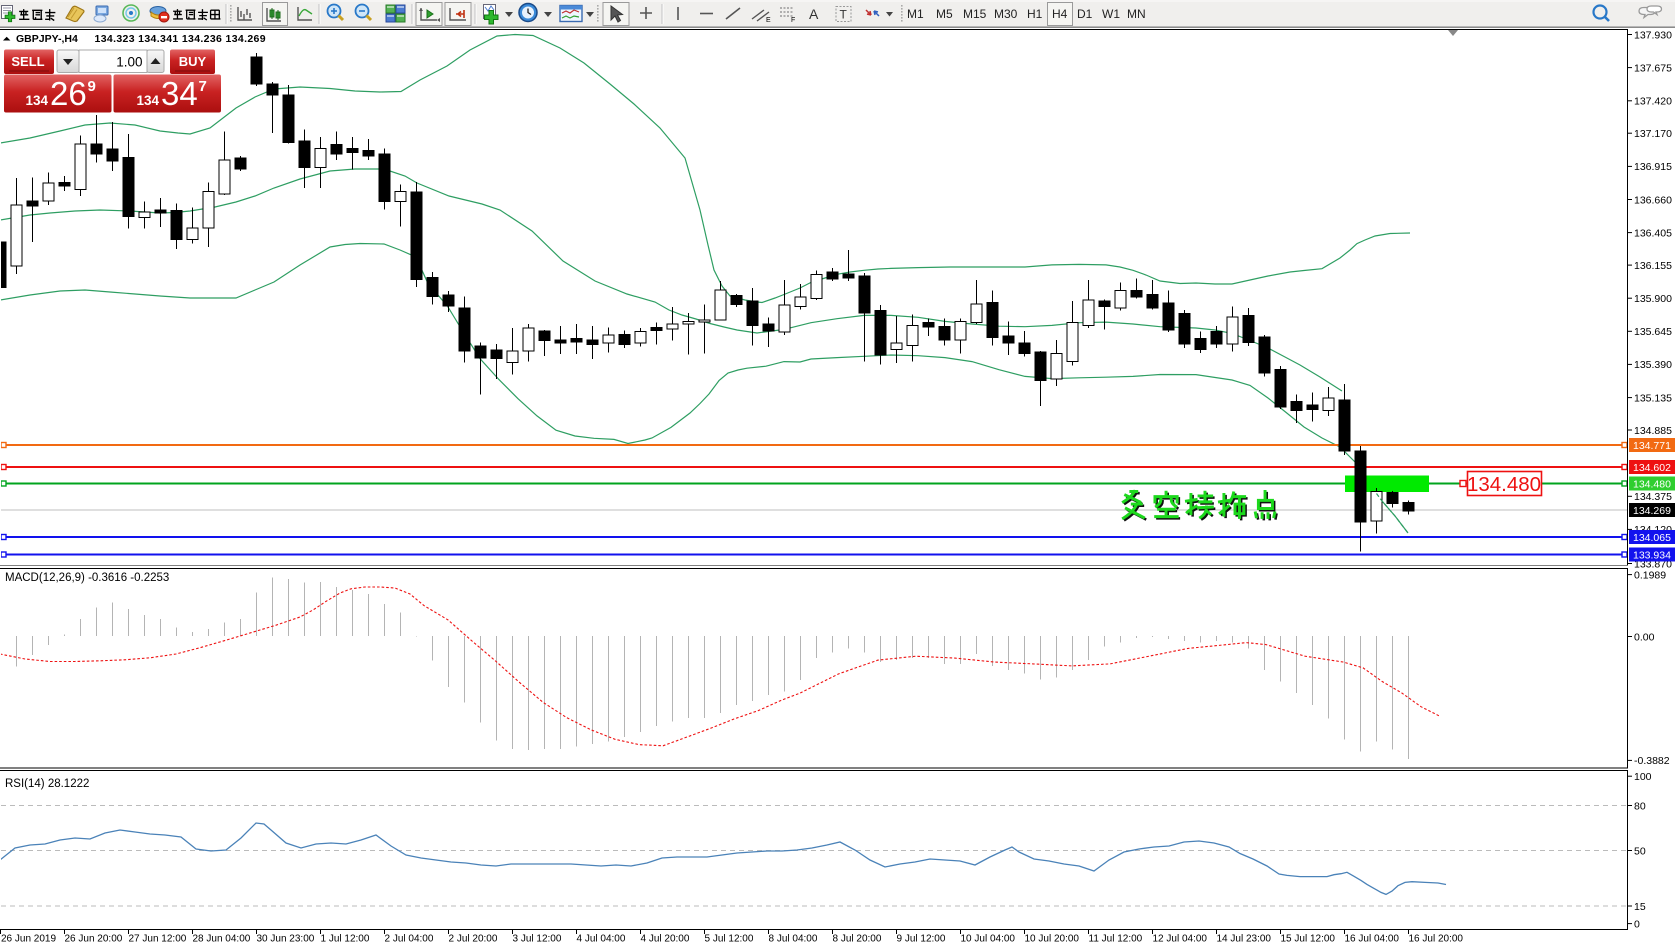  What do you see at coordinates (665, 939) in the screenshot?
I see `svg-text: 4 Jul 20:00` at bounding box center [665, 939].